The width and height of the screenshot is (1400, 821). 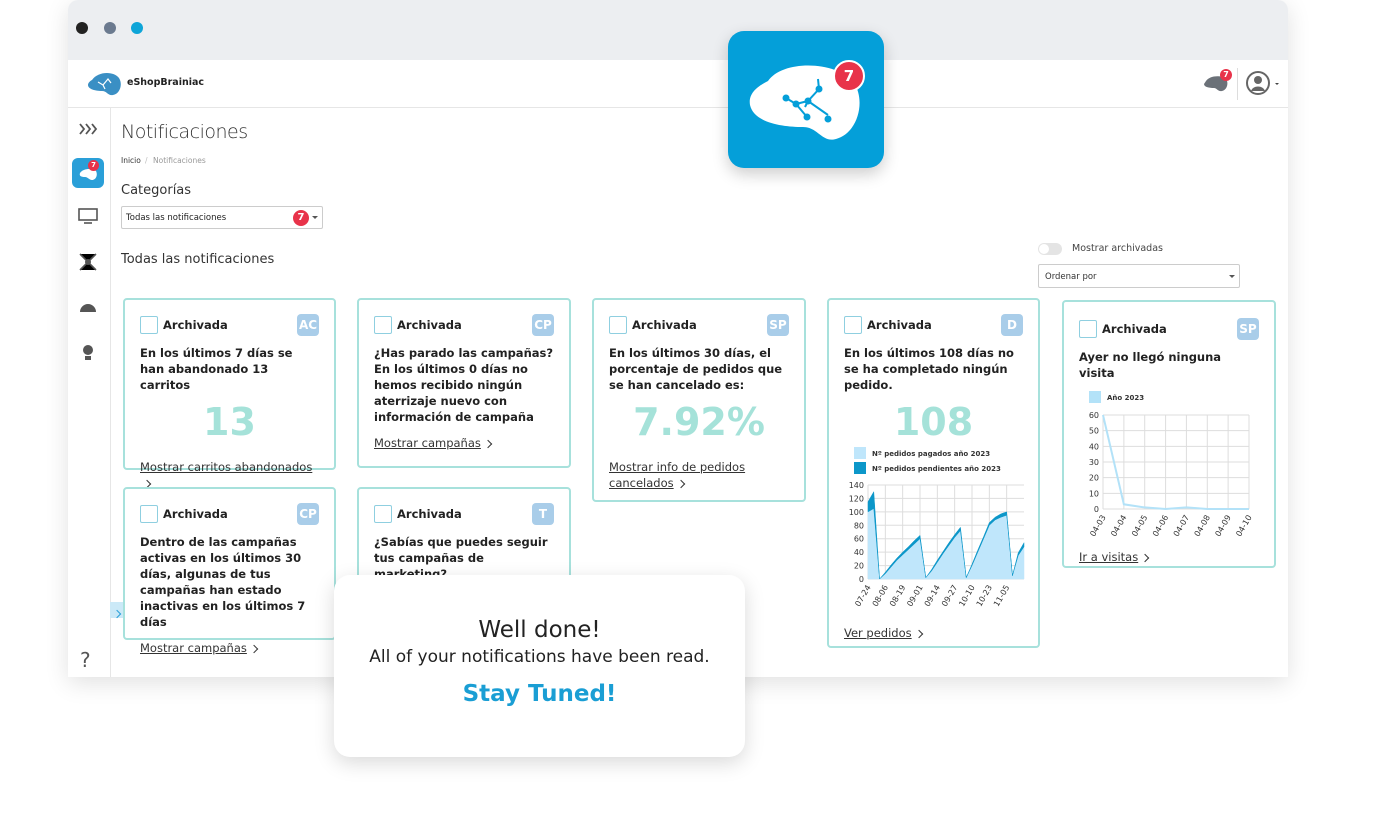 I want to click on dashboard-nav, so click(x=88, y=216).